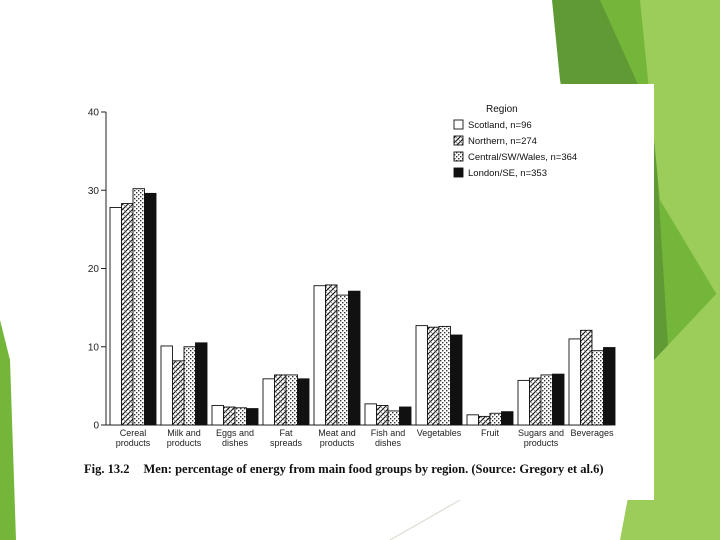  I want to click on y-tick-label: 30, so click(94, 191).